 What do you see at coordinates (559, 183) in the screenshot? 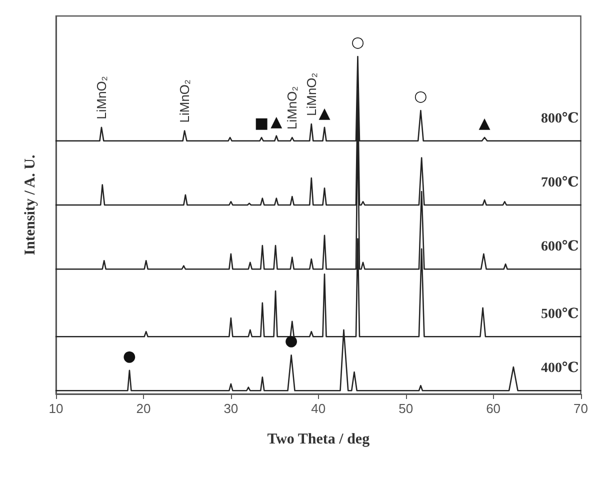
I see `series-label: 700℃` at bounding box center [559, 183].